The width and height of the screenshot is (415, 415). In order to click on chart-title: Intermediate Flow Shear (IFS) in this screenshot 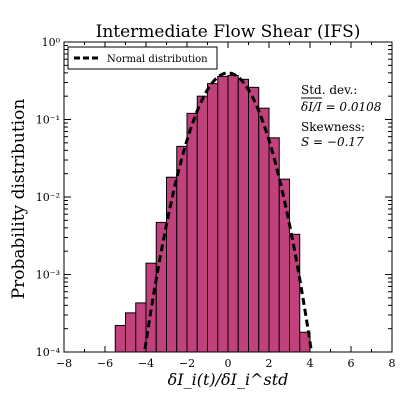, I will do `click(228, 32)`.